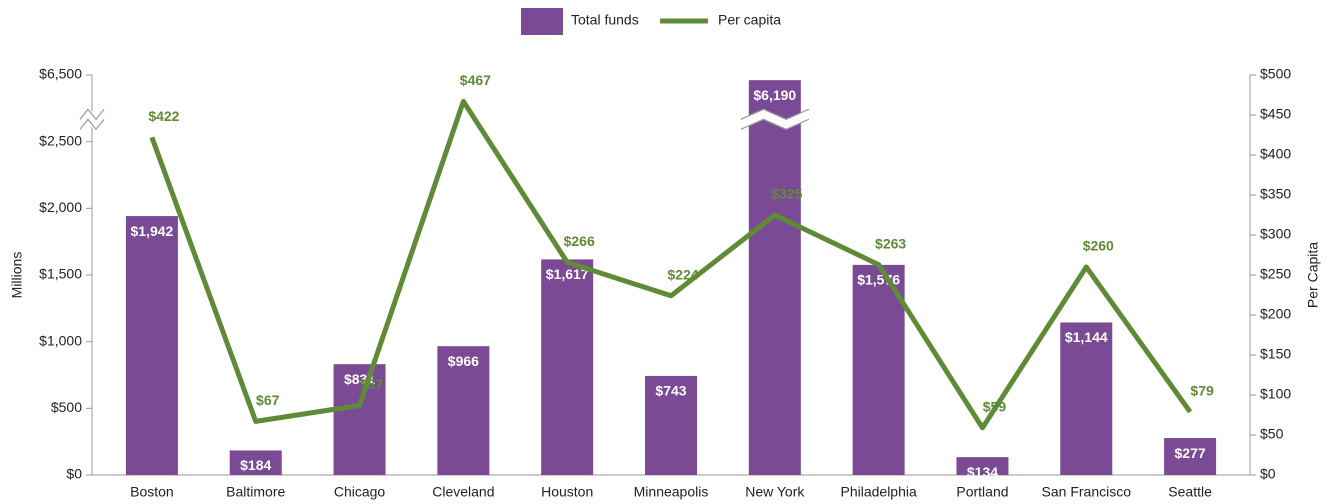  Describe the element at coordinates (463, 492) in the screenshot. I see `x-tick-label: Cleveland` at that location.